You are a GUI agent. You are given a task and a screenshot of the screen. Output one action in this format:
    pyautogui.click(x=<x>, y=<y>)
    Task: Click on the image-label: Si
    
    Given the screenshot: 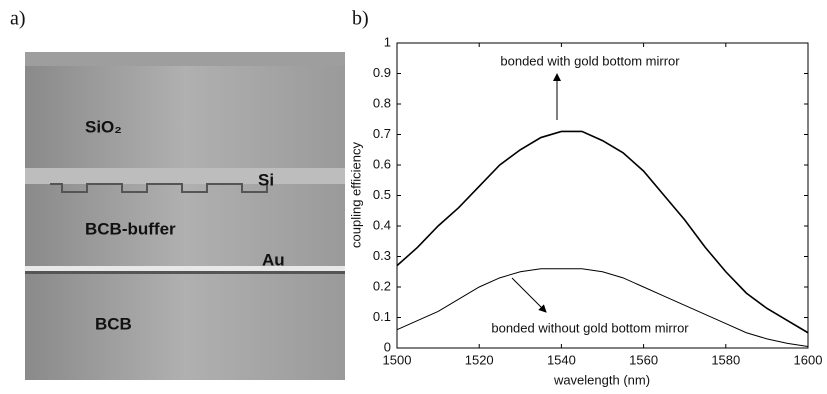 What is the action you would take?
    pyautogui.click(x=266, y=179)
    